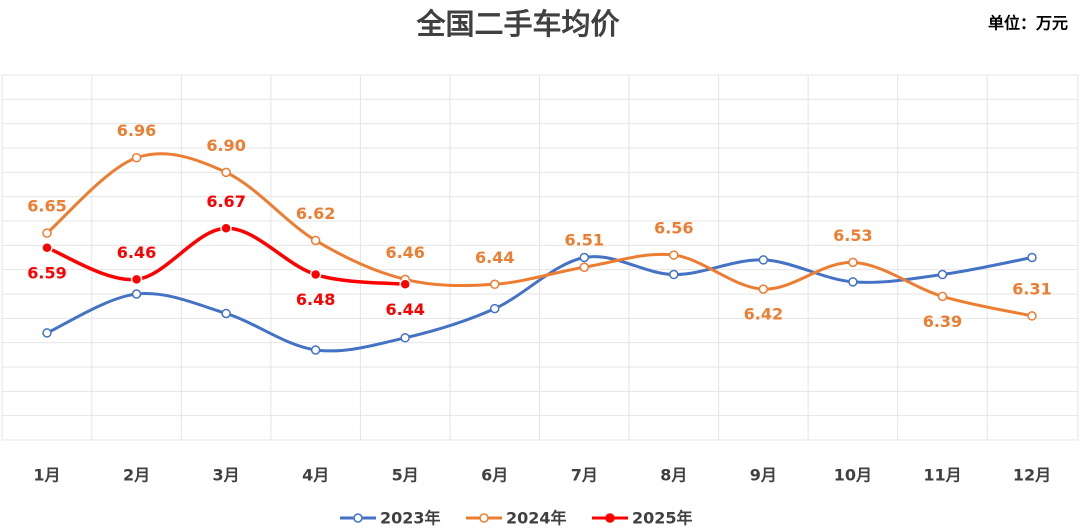 This screenshot has width=1080, height=532. I want to click on x-tick-label: 8月, so click(673, 475).